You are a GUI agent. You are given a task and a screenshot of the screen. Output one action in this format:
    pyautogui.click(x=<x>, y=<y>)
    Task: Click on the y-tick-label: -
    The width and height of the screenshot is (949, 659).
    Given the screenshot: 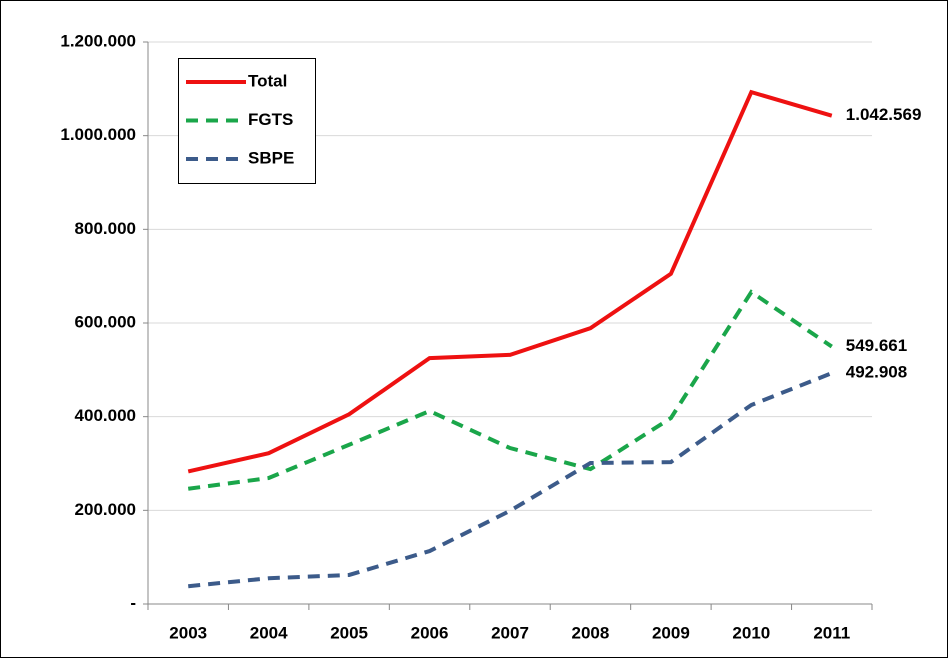 What is the action you would take?
    pyautogui.click(x=133, y=602)
    